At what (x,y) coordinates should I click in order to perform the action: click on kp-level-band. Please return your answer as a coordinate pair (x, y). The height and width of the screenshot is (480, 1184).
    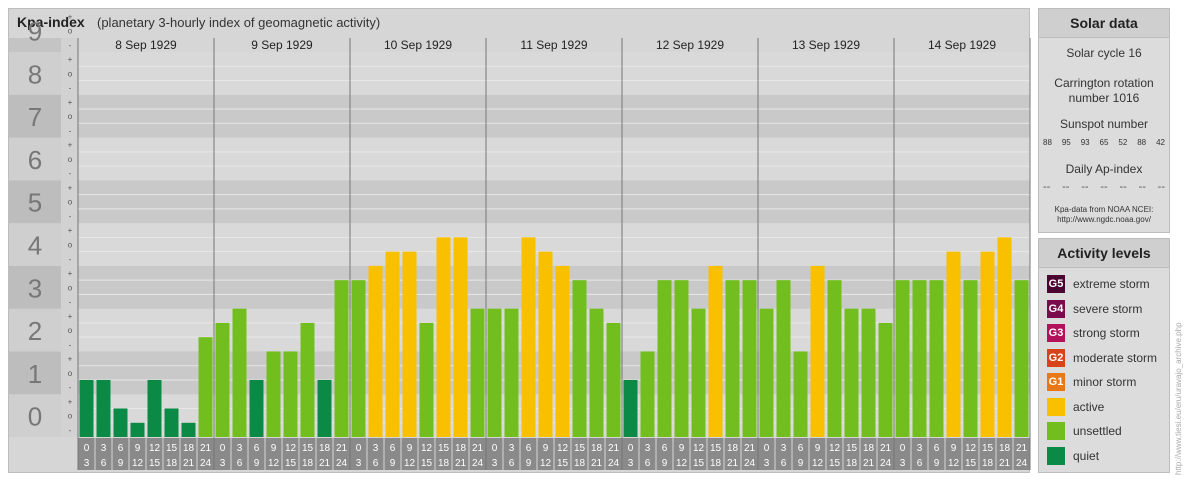
    Looking at the image, I should click on (554, 116).